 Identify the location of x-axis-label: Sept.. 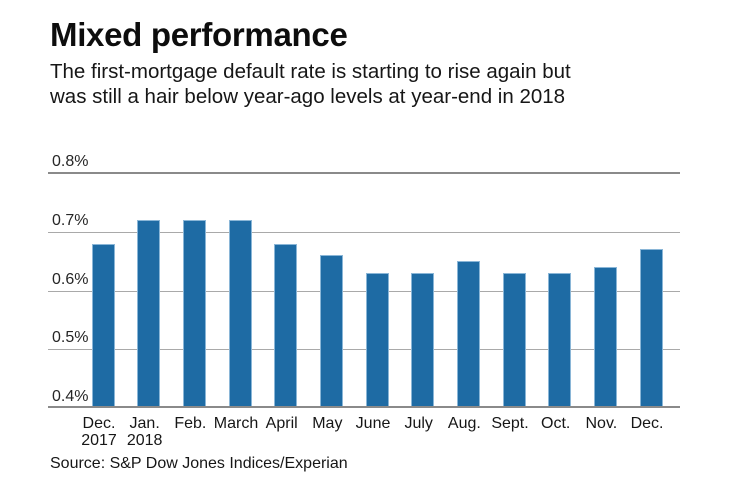
(510, 423).